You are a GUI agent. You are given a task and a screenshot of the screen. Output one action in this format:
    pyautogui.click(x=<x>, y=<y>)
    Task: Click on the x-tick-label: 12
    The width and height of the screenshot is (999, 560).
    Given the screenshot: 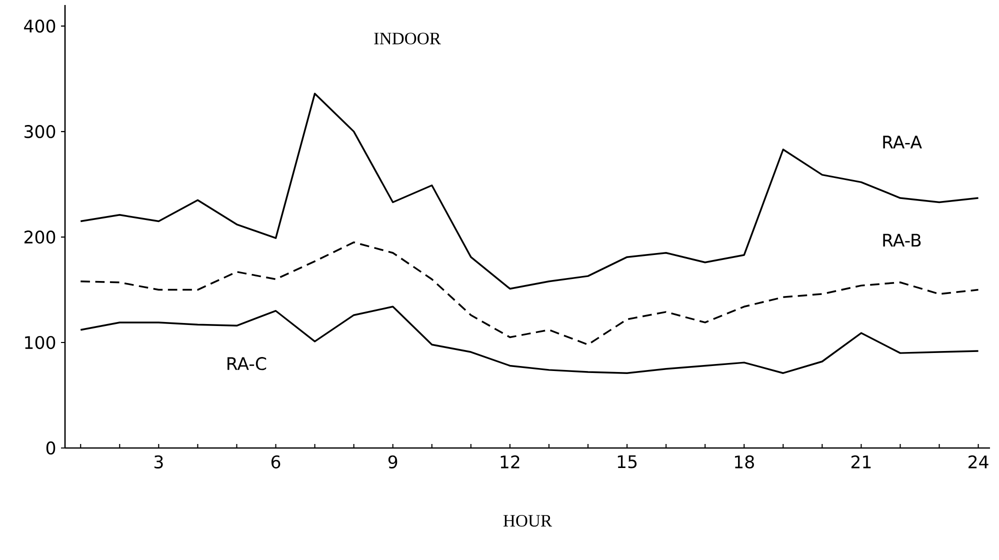 What is the action you would take?
    pyautogui.click(x=510, y=461)
    